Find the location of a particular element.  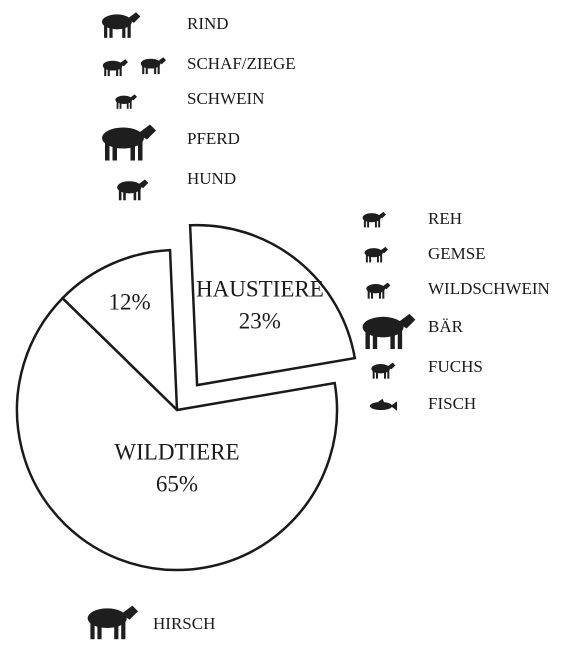

animal-label: PFERD is located at coordinates (213, 138).